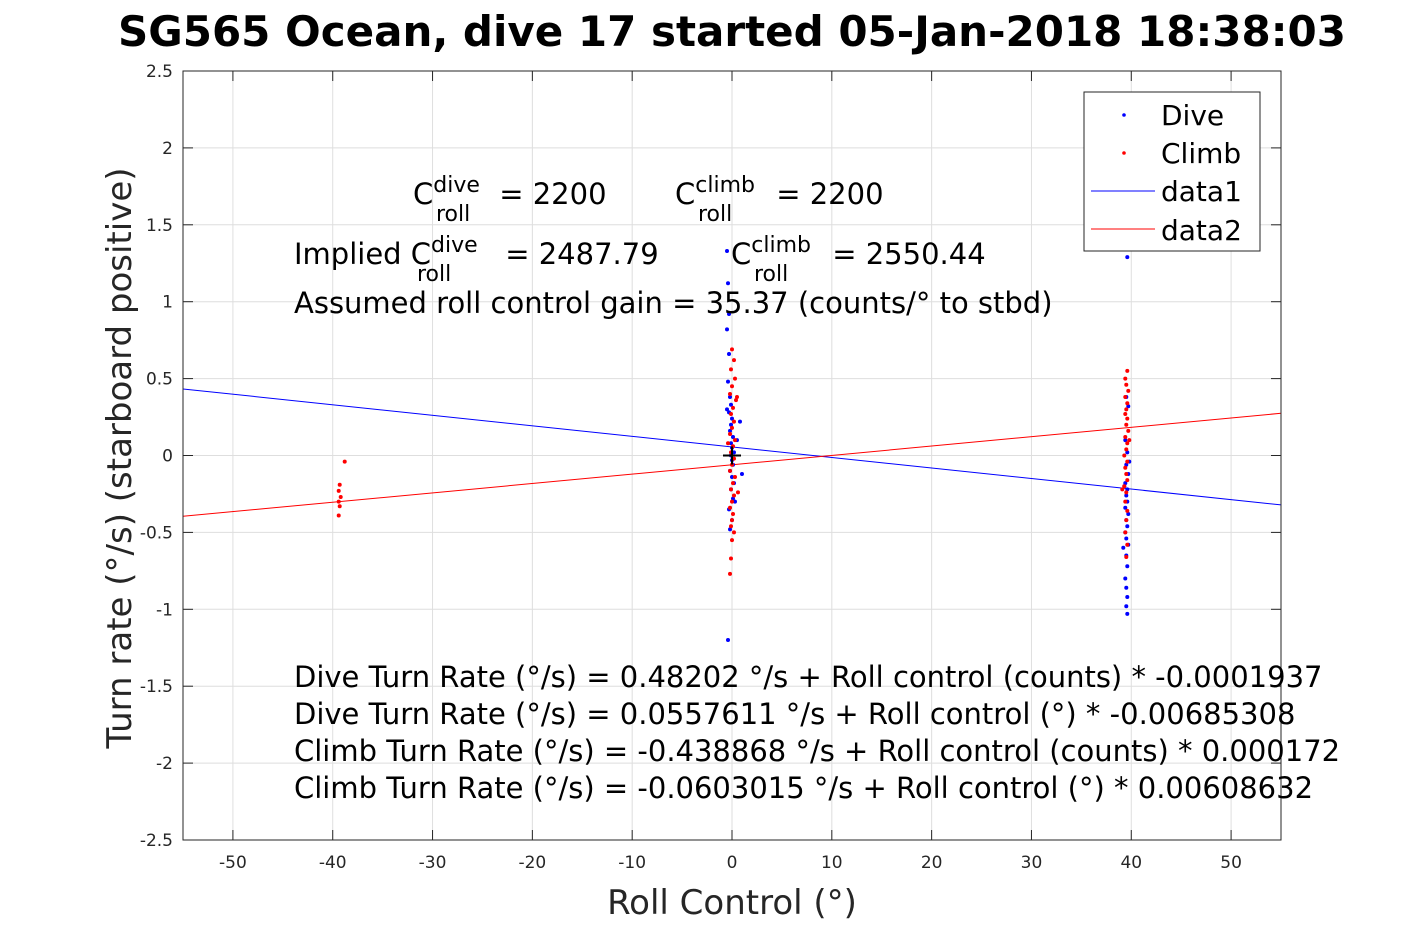  I want to click on implied-c-roll-dive: Implied Cdive roll = 2487.79, so click(476, 260).